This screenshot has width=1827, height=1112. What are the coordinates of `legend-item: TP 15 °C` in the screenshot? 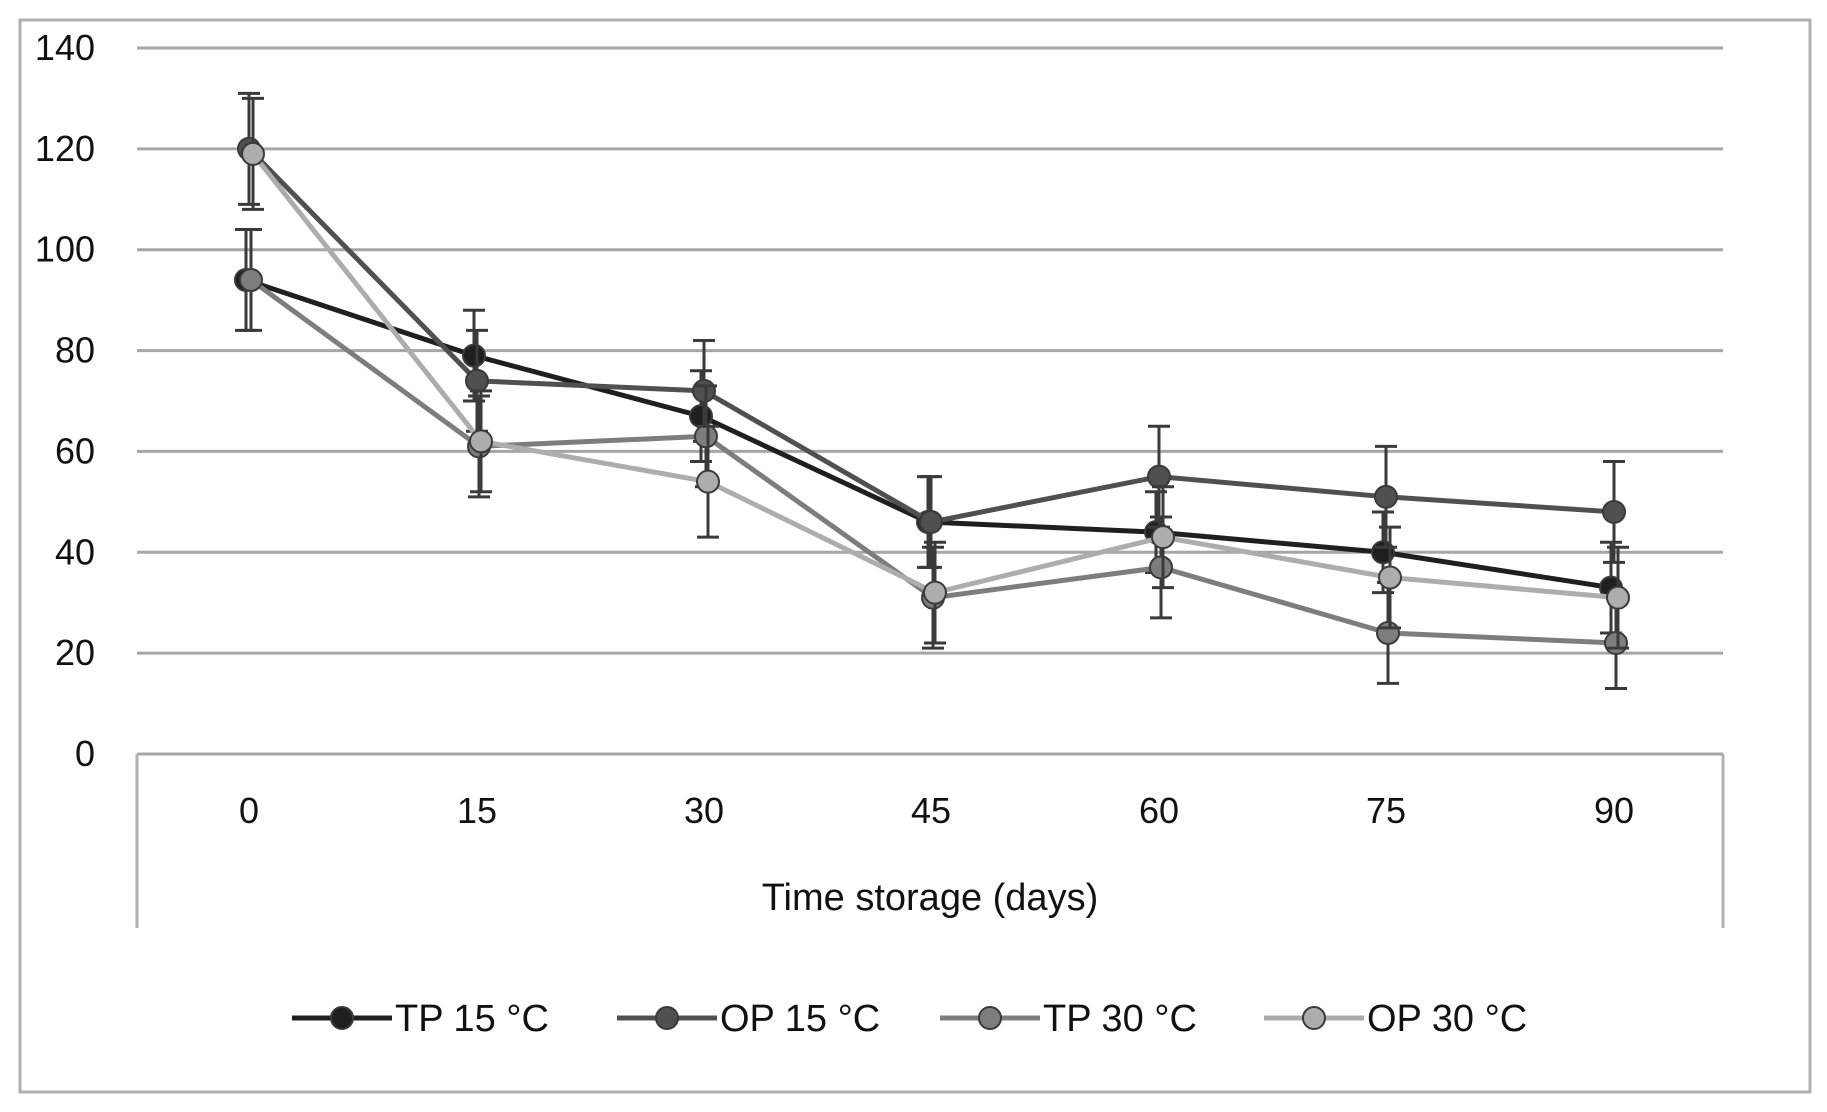 It's located at (420, 1019).